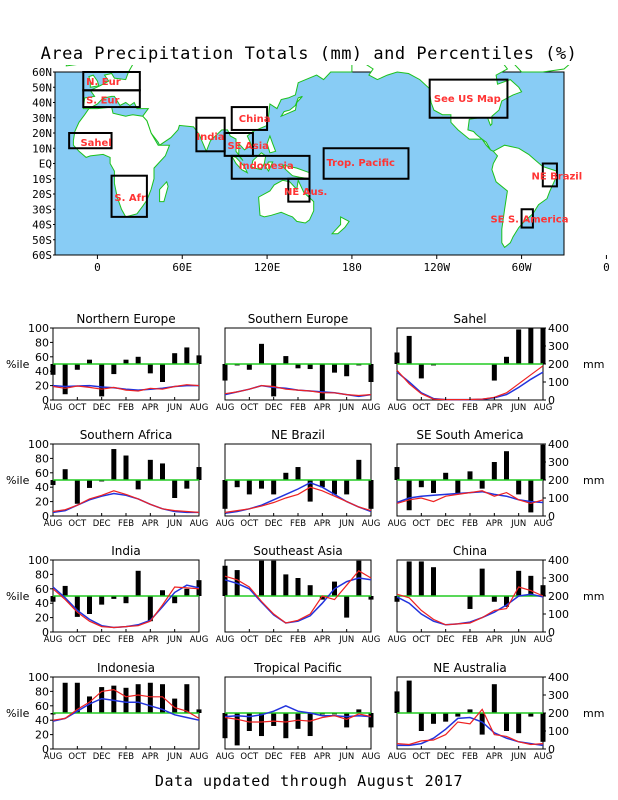 The width and height of the screenshot is (618, 800). What do you see at coordinates (42, 589) in the screenshot?
I see `pct-tick-label: 60` at bounding box center [42, 589].